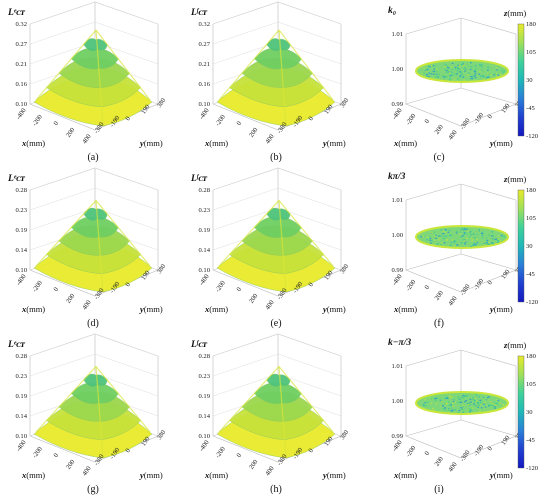 The height and width of the screenshot is (501, 550). I want to click on z-axis-label: Lᵉᴄᴛ, so click(16, 345).